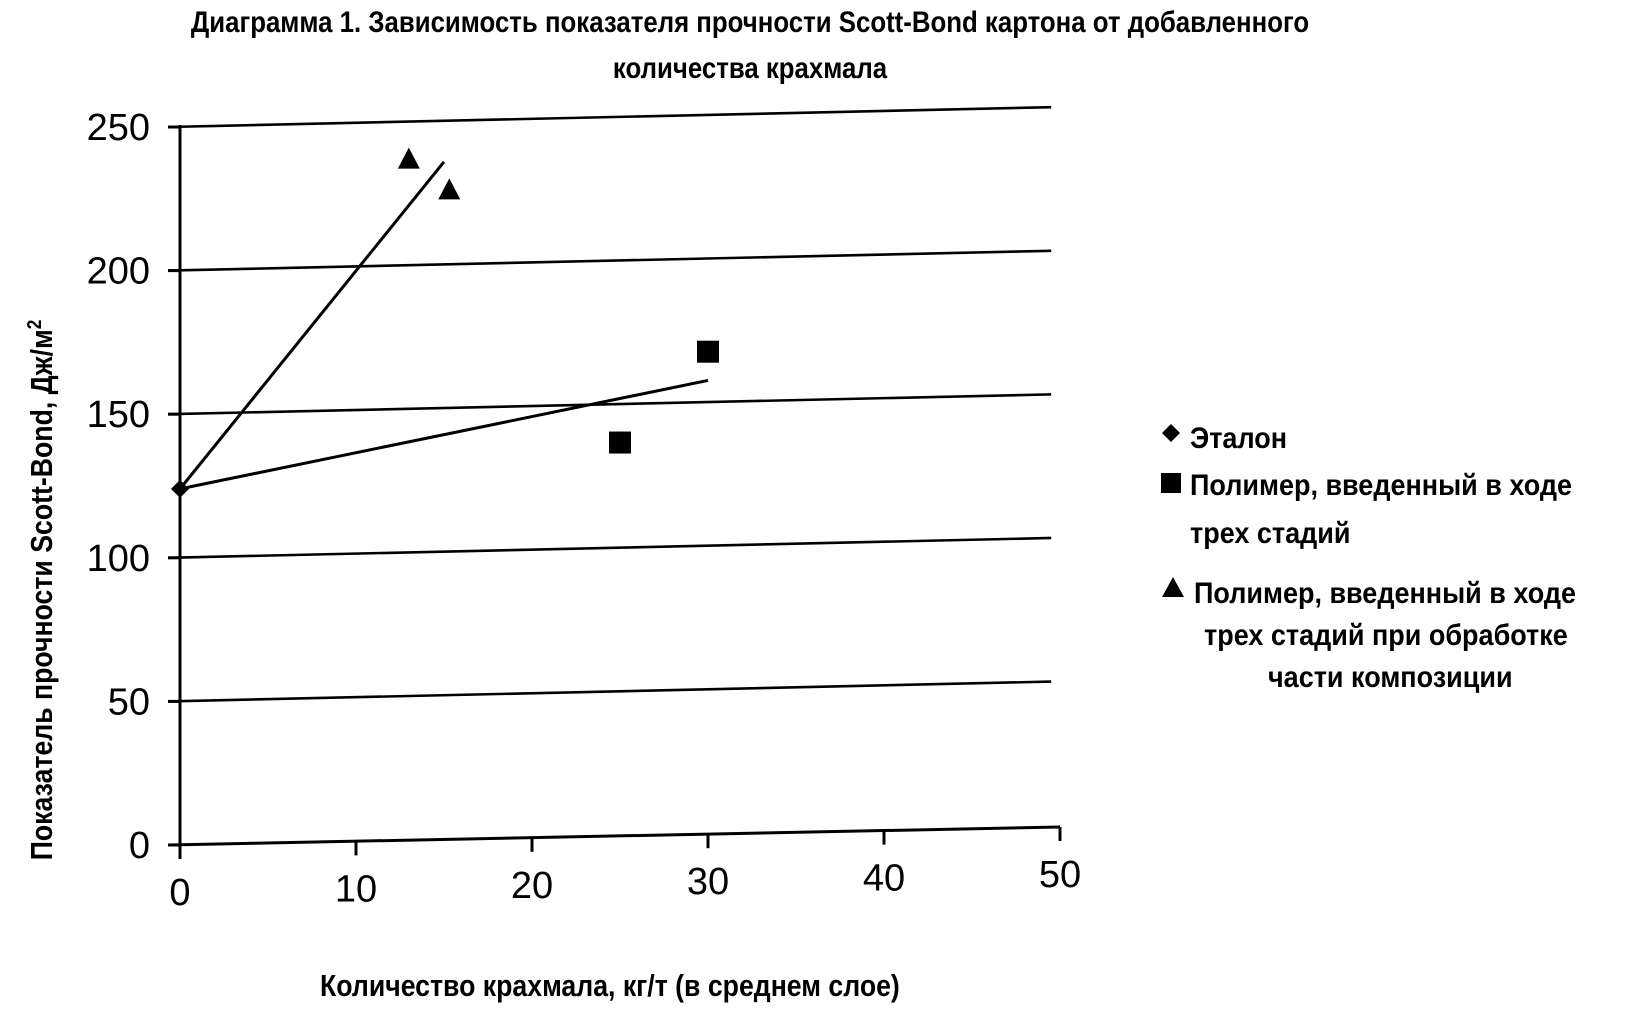 This screenshot has width=1635, height=1020. What do you see at coordinates (118, 128) in the screenshot?
I see `y-tick-label: 250` at bounding box center [118, 128].